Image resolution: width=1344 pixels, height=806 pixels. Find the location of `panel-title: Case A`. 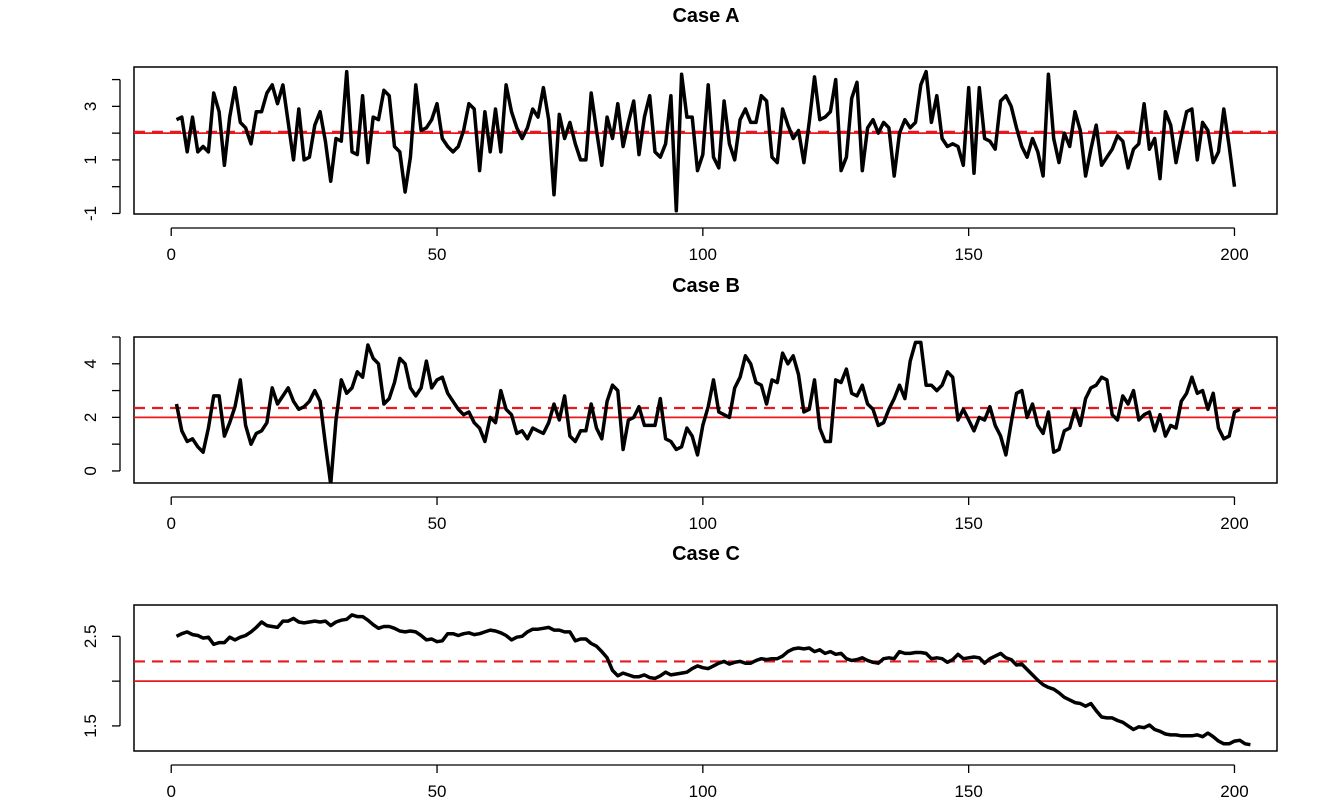

panel-title: Case A is located at coordinates (705, 16).